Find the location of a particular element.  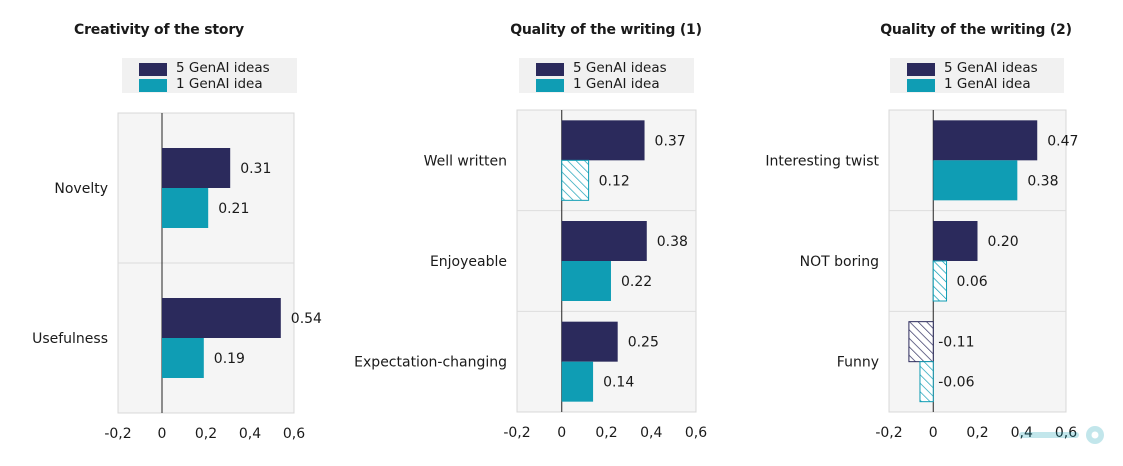

data-label: 0.25 is located at coordinates (643, 343).